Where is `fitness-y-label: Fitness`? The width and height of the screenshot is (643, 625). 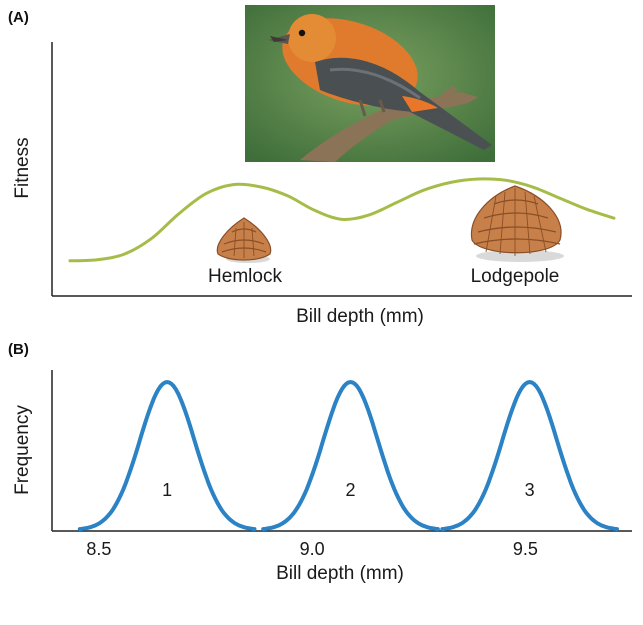 fitness-y-label: Fitness is located at coordinates (22, 167).